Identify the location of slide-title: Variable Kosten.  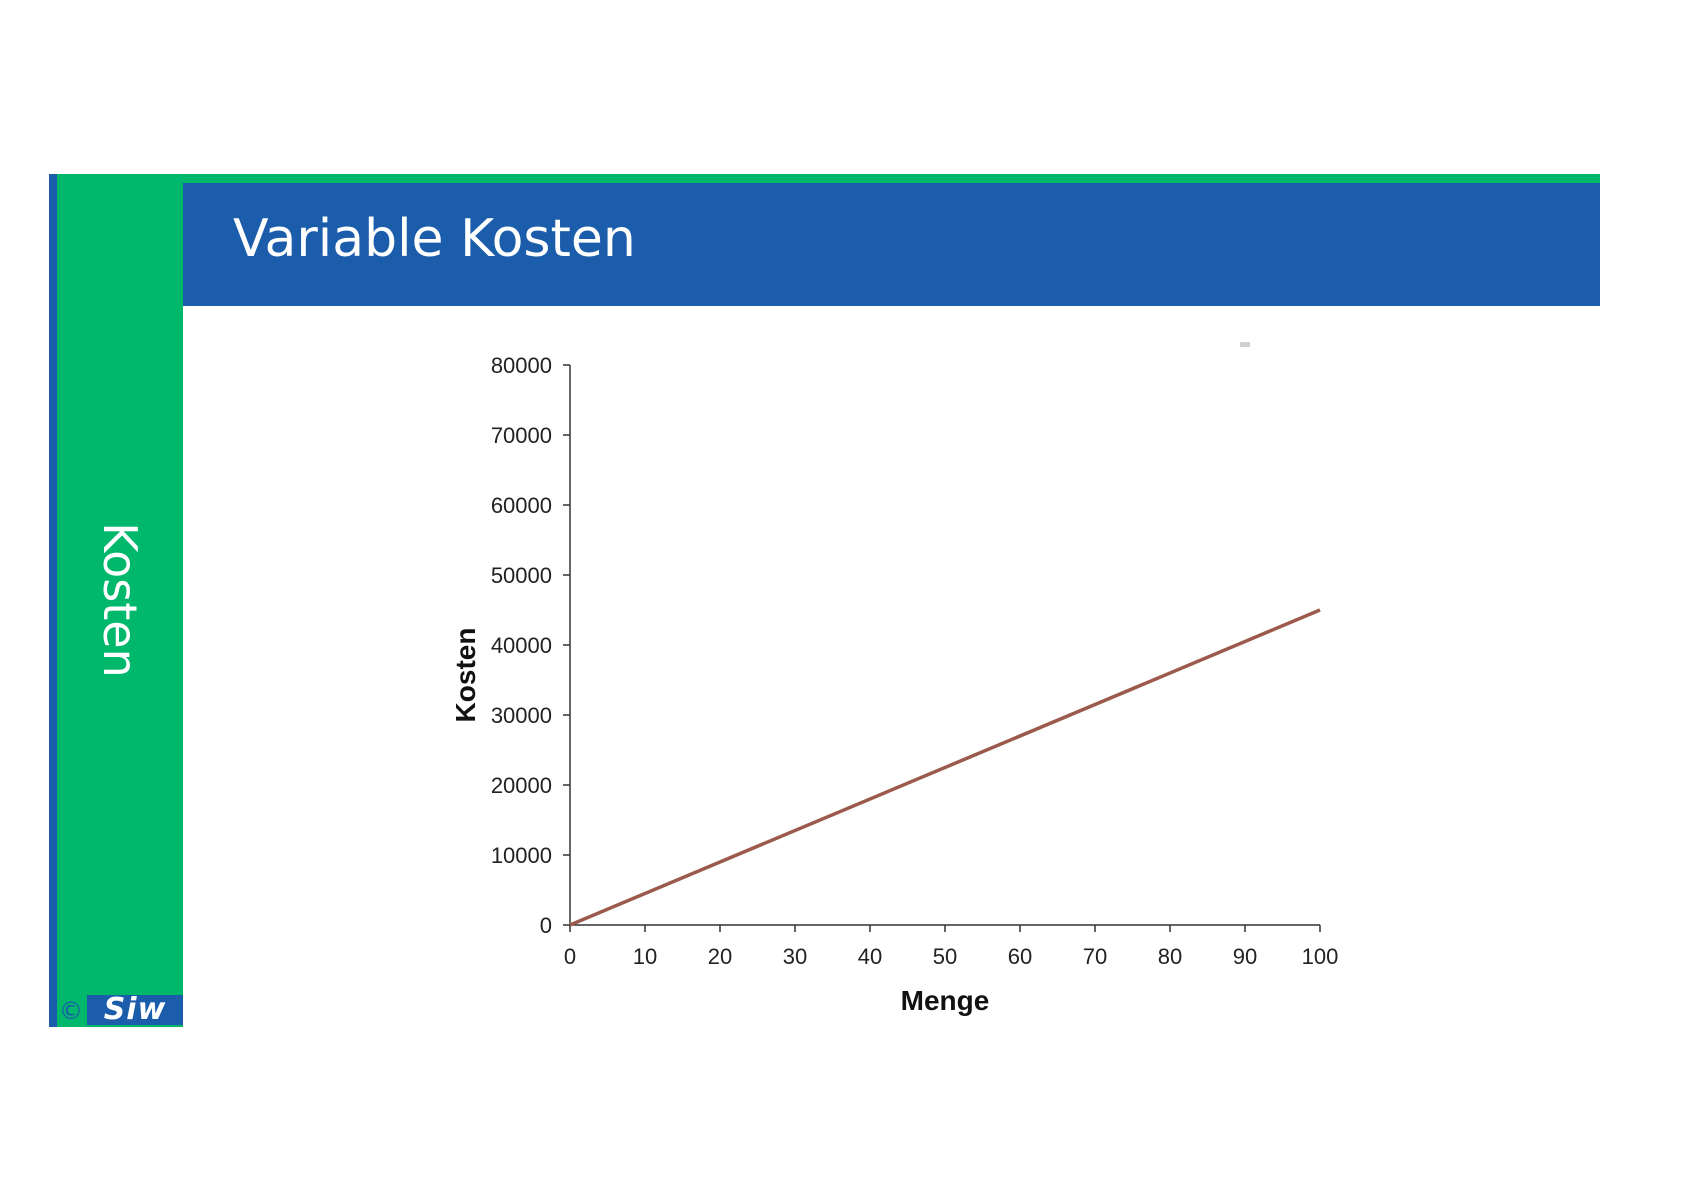
(434, 239).